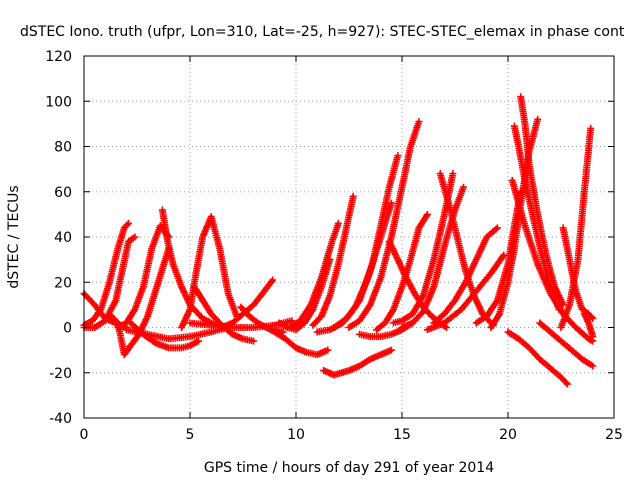 This screenshot has width=640, height=480. What do you see at coordinates (63, 148) in the screenshot?
I see `y-tick-label: 80` at bounding box center [63, 148].